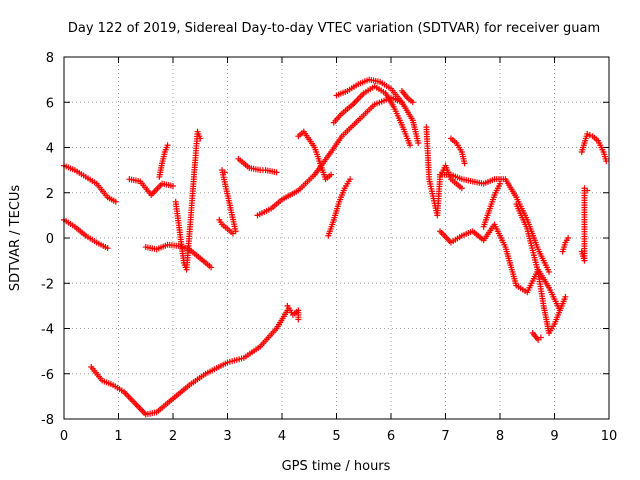  I want to click on x-axis-label: GPS time / hours, so click(336, 466).